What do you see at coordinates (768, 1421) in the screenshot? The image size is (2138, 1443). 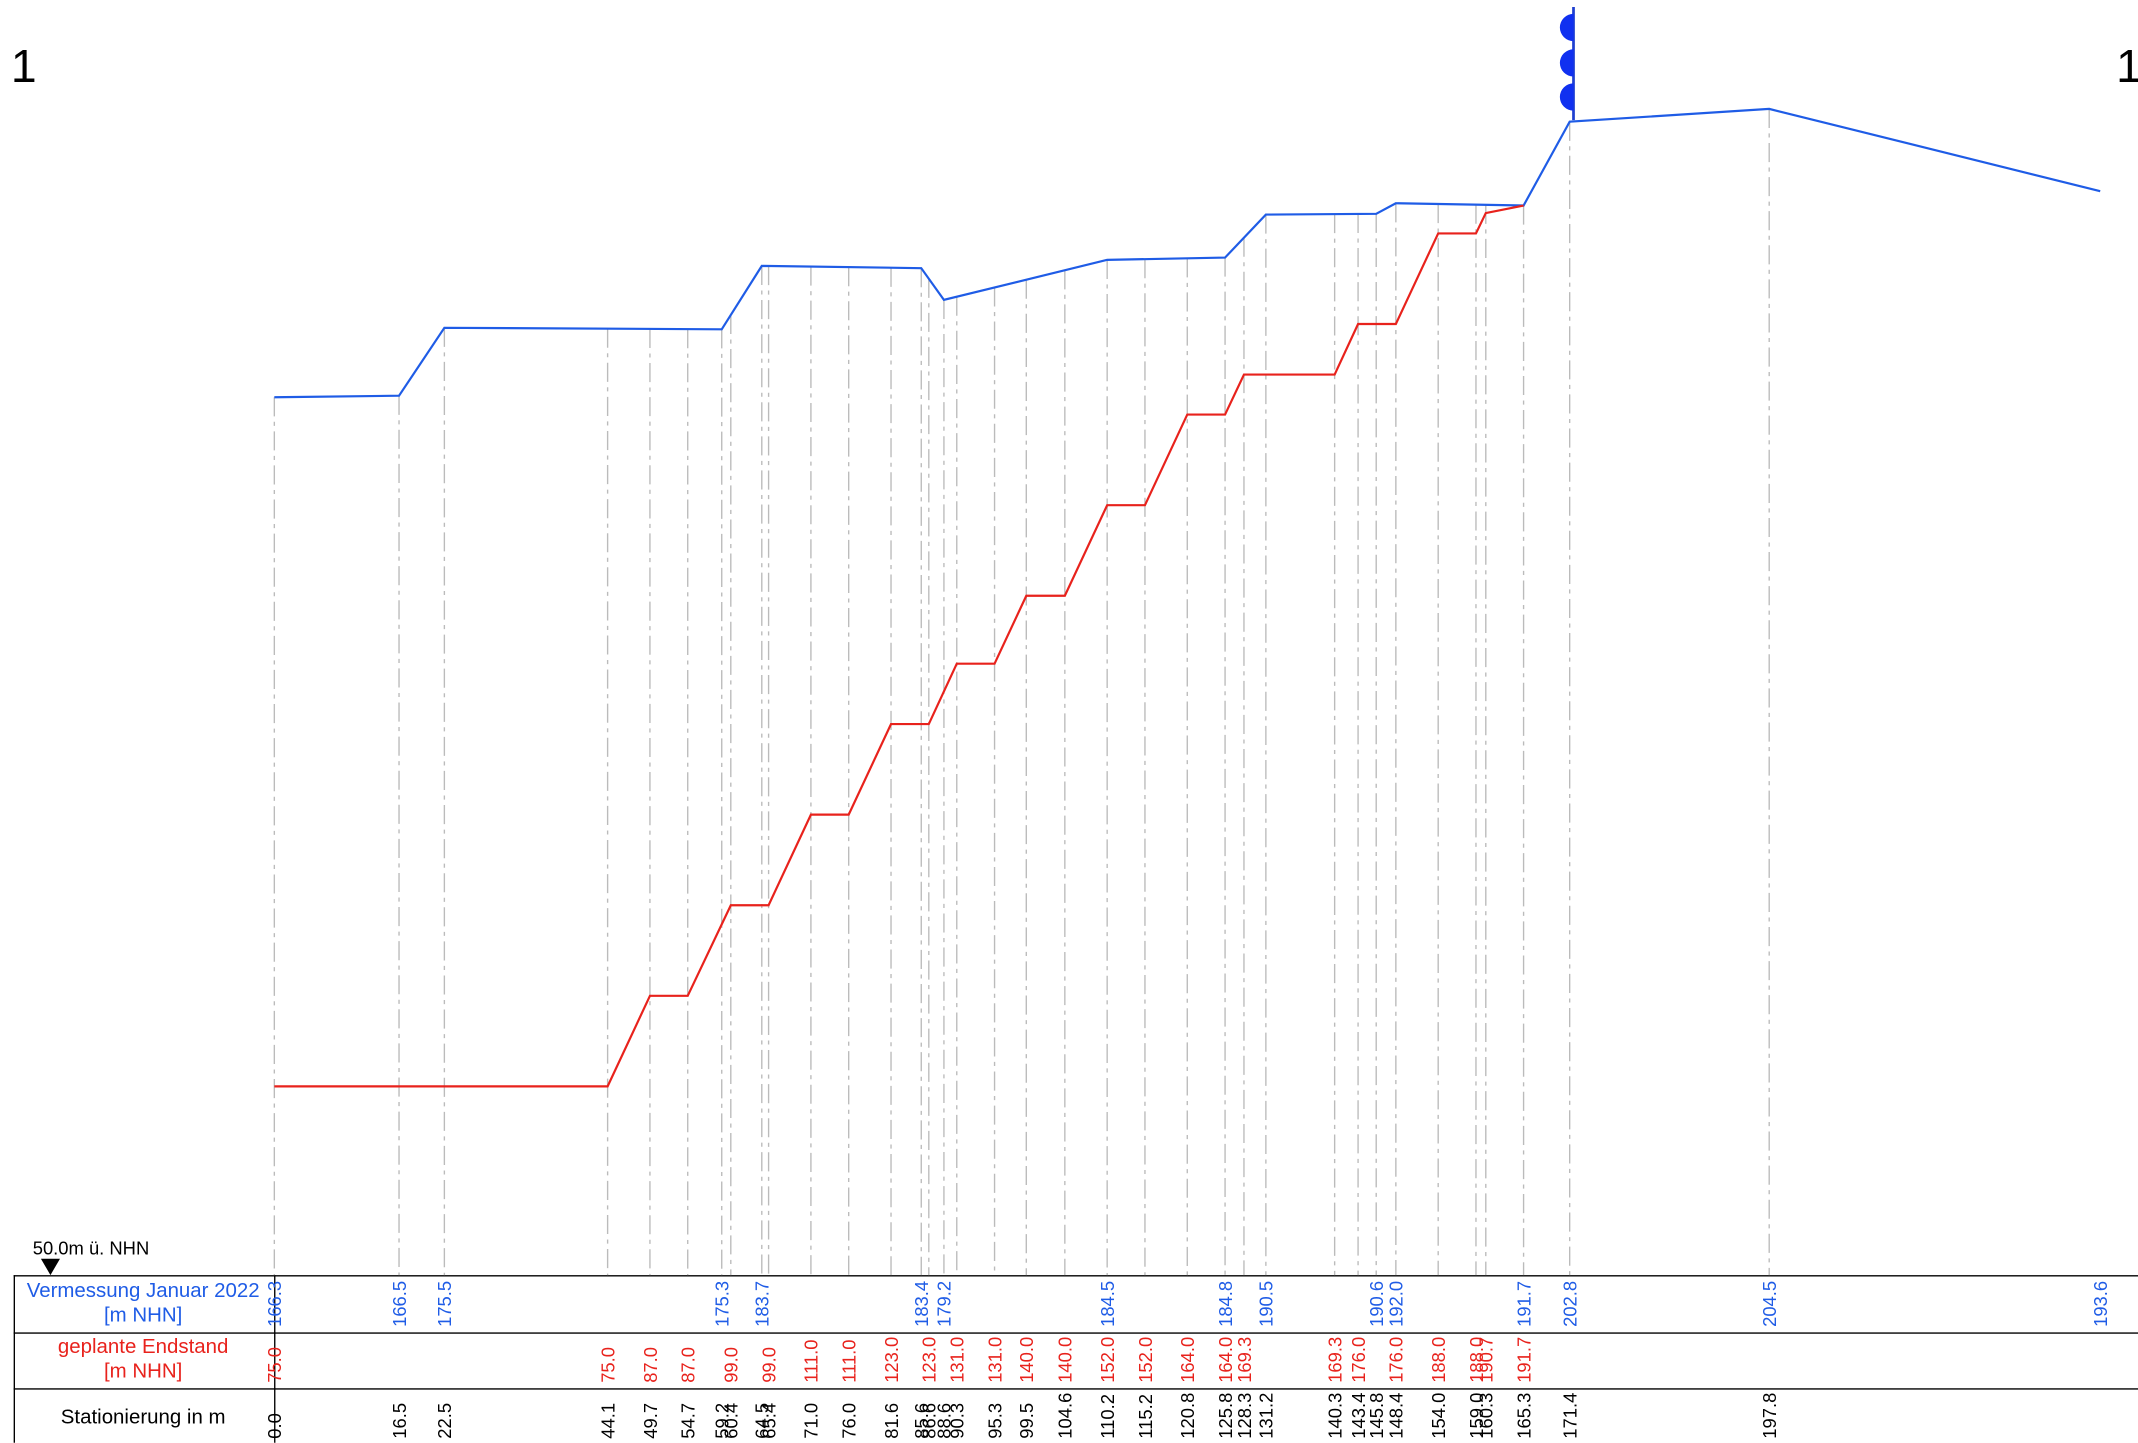 I see `station-label: 65.4` at bounding box center [768, 1421].